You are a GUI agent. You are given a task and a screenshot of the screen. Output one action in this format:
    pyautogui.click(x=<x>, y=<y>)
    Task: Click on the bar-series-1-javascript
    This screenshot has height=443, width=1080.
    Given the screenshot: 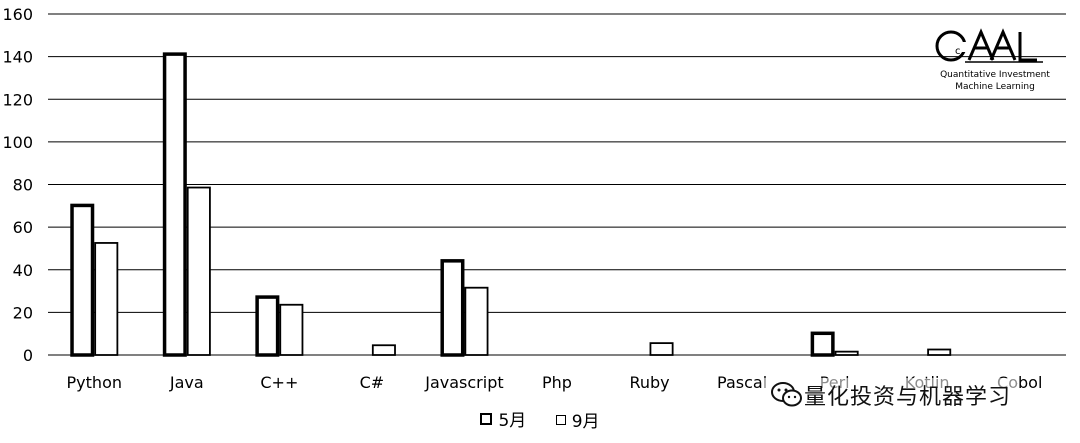 What is the action you would take?
    pyautogui.click(x=452, y=308)
    